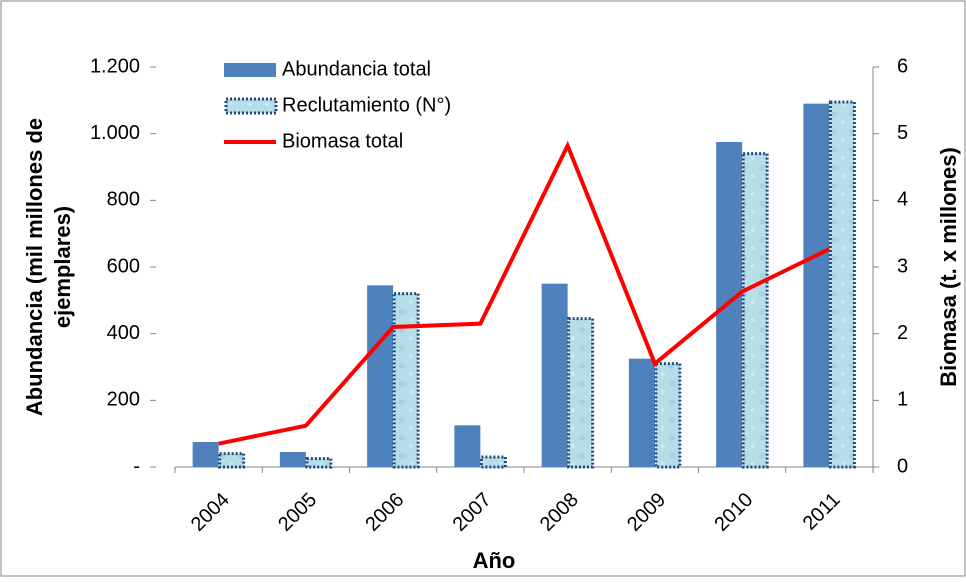 The image size is (966, 582). What do you see at coordinates (115, 66) in the screenshot?
I see `y-tick-label: 1.200` at bounding box center [115, 66].